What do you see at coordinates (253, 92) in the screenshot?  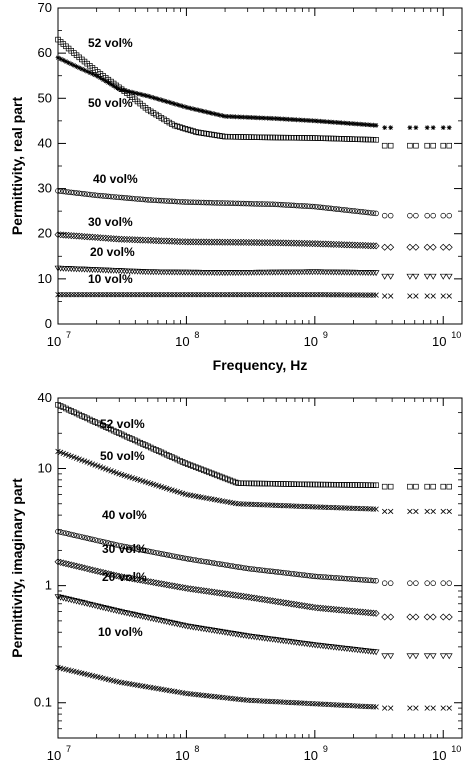 I see `series-52-vol-: 52 vol%` at bounding box center [253, 92].